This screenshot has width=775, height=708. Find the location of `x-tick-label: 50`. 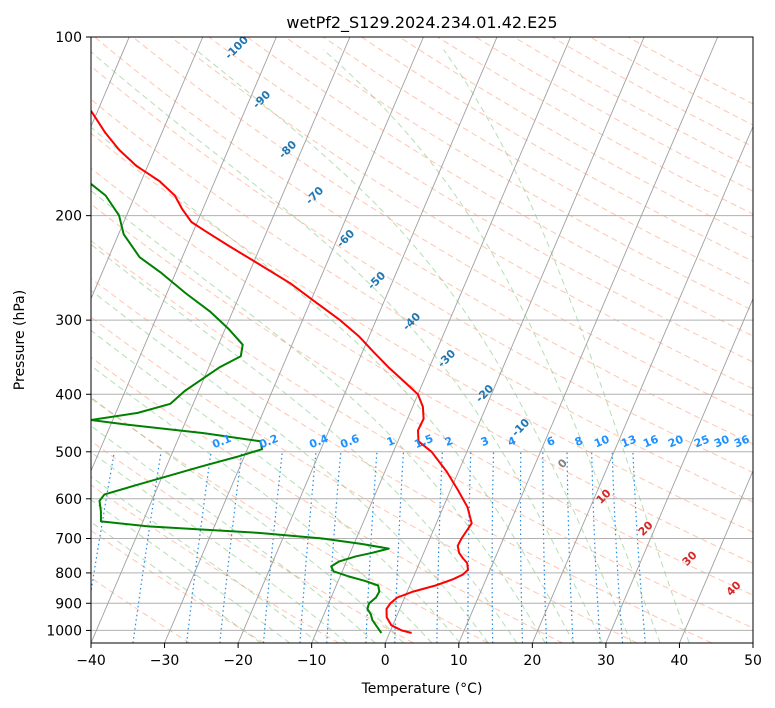

x-tick-label: 50 is located at coordinates (753, 661).